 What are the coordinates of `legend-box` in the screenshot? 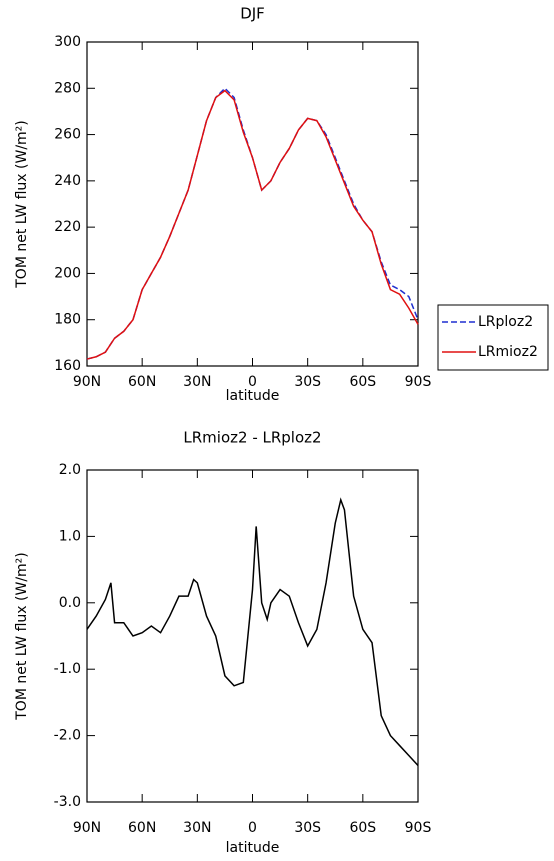 It's located at (493, 337).